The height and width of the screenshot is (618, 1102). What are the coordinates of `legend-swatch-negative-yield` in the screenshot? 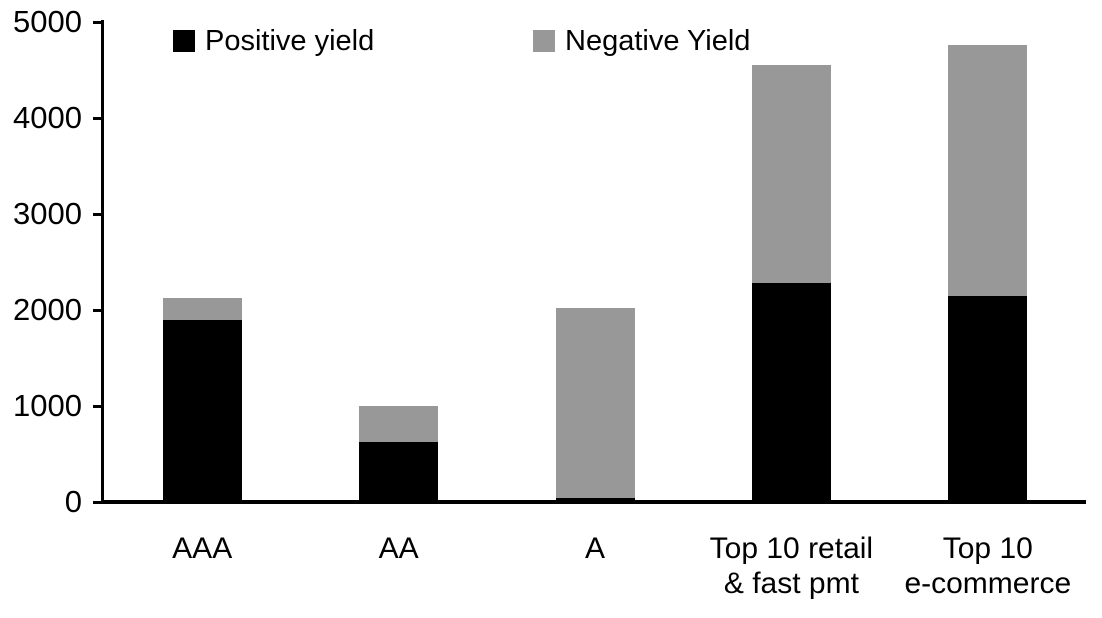 It's located at (544, 41).